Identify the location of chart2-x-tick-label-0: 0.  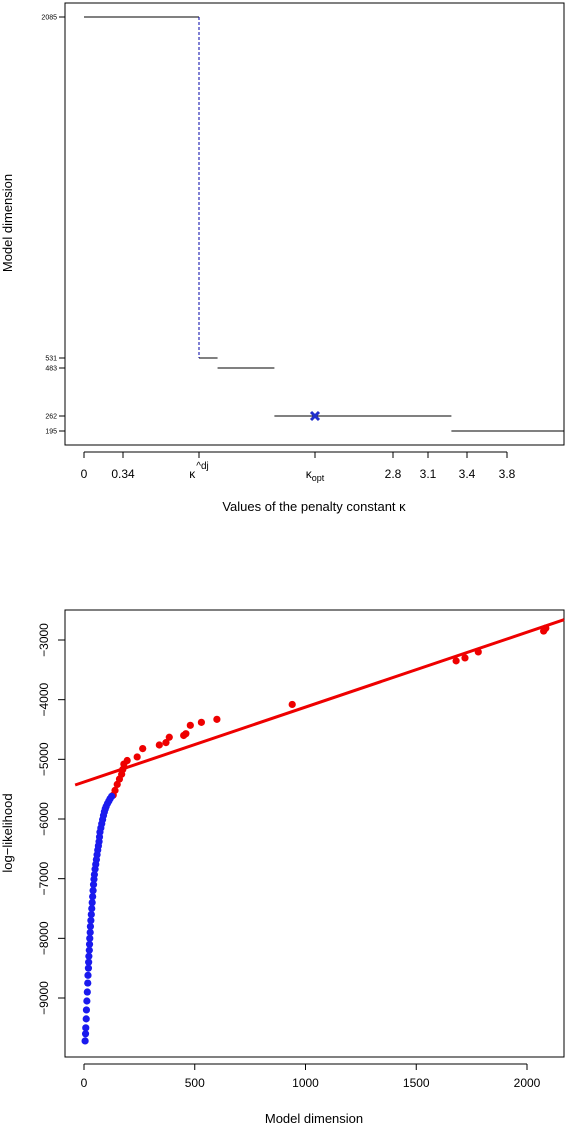
(84, 1083).